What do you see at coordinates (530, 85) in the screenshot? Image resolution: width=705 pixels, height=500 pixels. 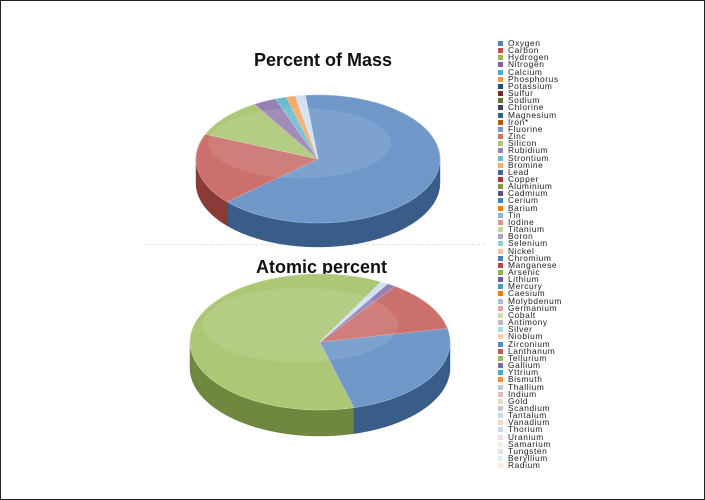 I see `legend-label: Potassium` at bounding box center [530, 85].